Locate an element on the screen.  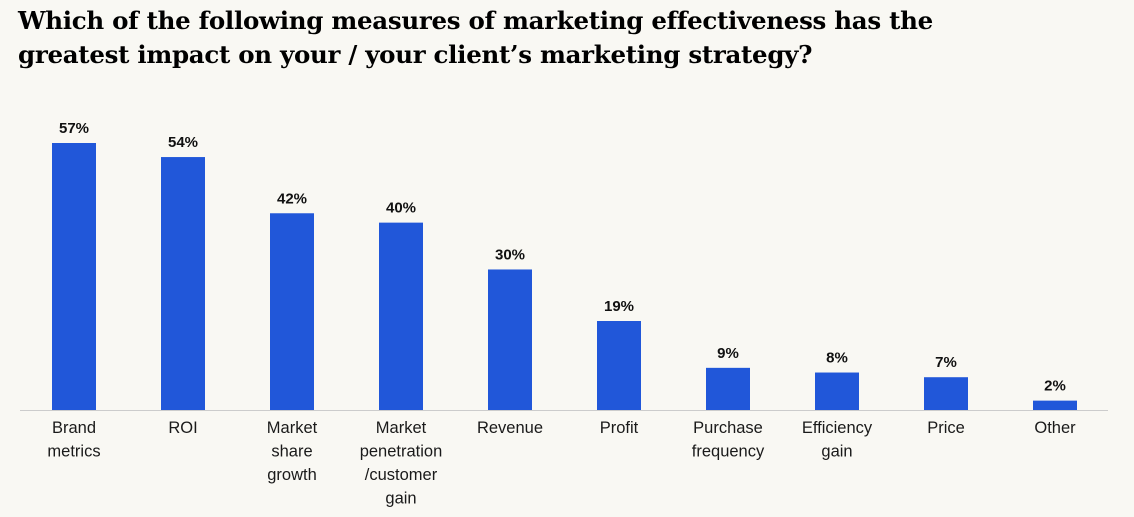
value-label-8: 8% is located at coordinates (837, 358).